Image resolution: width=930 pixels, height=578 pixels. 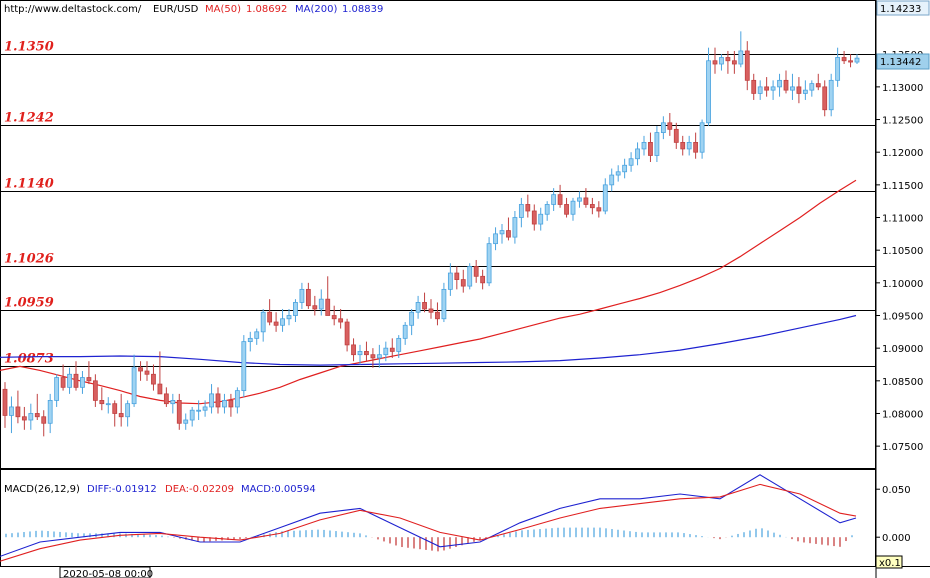 What do you see at coordinates (902, 382) in the screenshot?
I see `price-tick-label: 1.08500` at bounding box center [902, 382].